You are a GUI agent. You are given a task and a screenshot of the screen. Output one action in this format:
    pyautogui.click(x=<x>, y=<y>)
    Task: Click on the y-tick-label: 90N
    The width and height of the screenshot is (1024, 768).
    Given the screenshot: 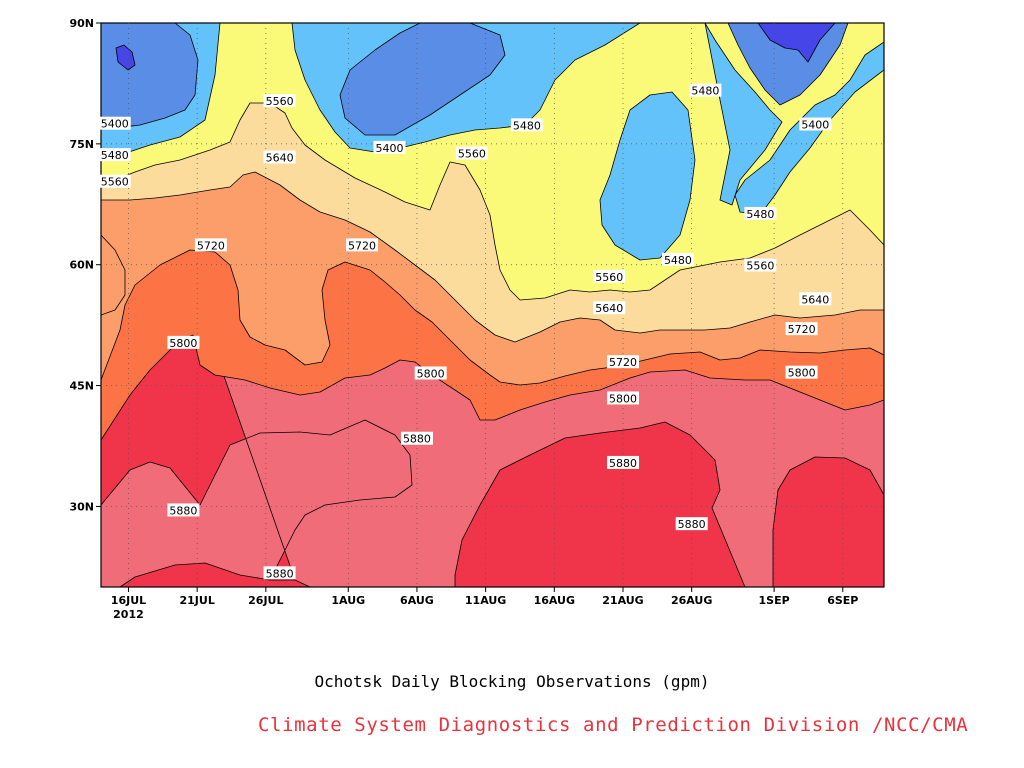 What is the action you would take?
    pyautogui.click(x=81, y=23)
    